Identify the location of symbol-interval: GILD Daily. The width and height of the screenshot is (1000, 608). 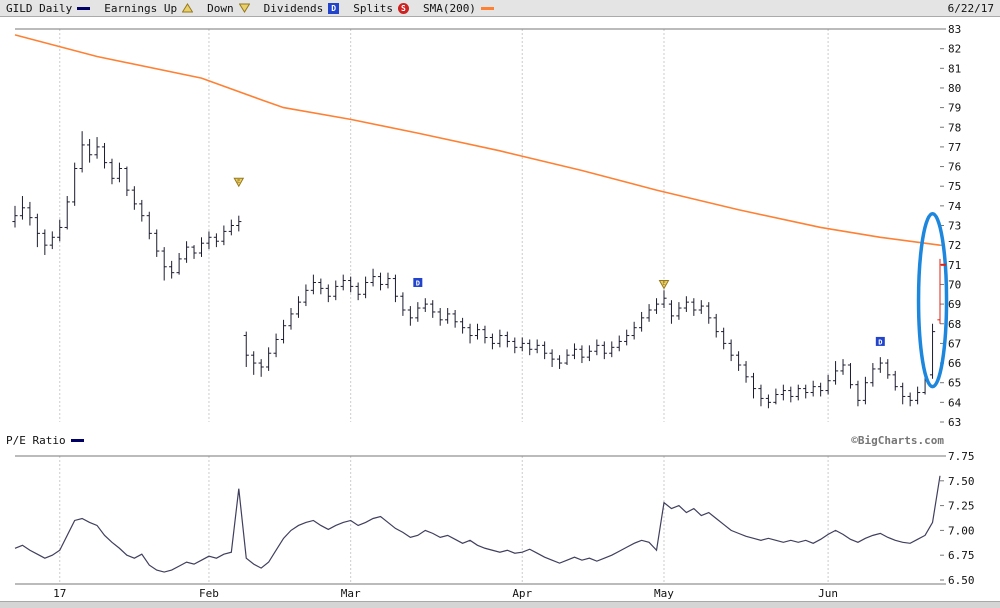
(48, 8).